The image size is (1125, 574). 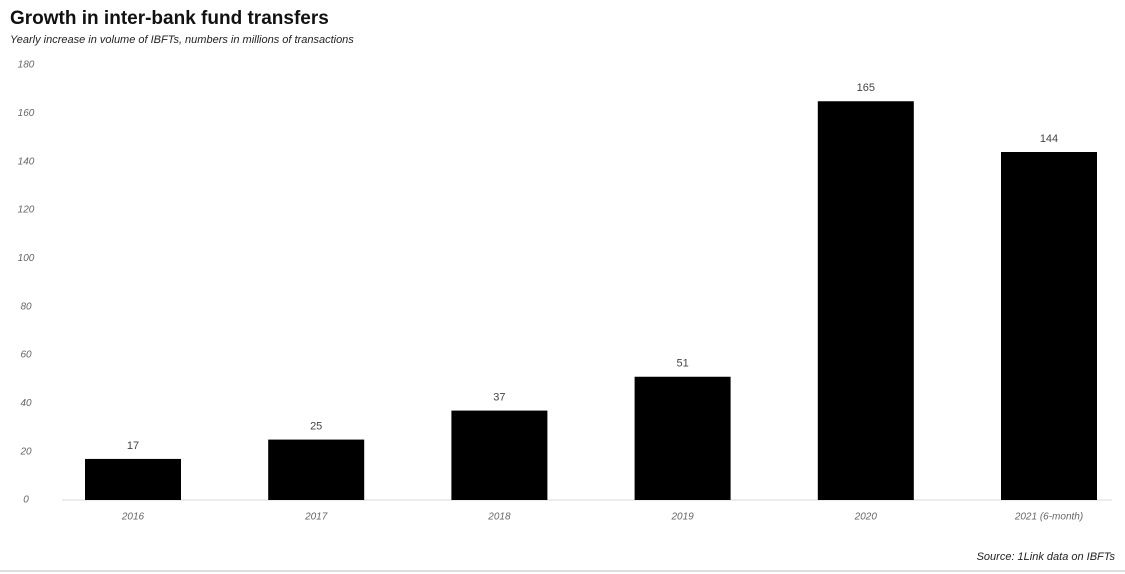 What do you see at coordinates (26, 113) in the screenshot?
I see `y-tick-label: 160` at bounding box center [26, 113].